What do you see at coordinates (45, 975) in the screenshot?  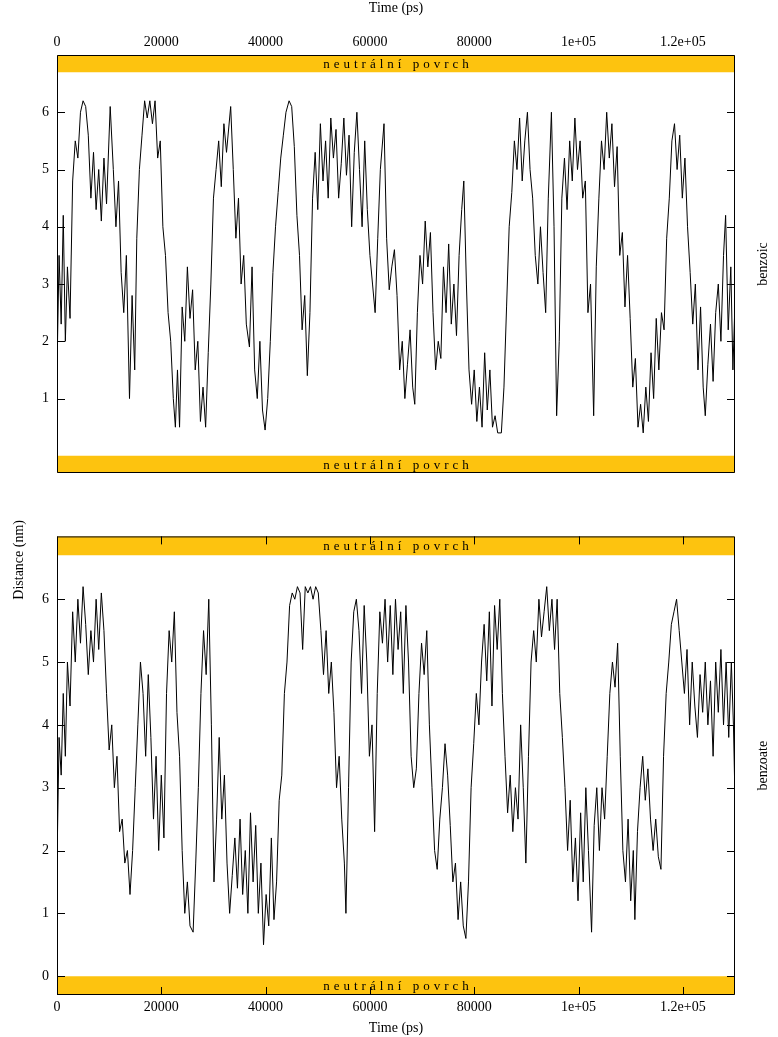 I see `y-tick-label: 0` at bounding box center [45, 975].